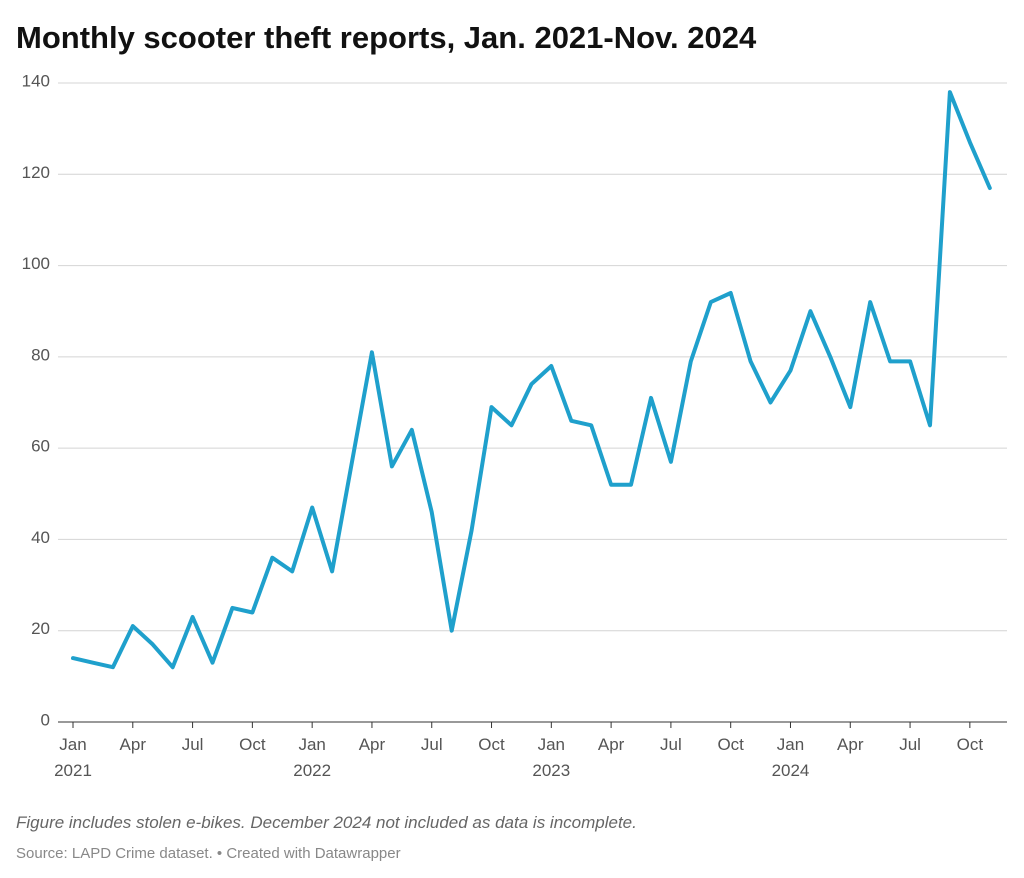 This screenshot has width=1024, height=878. Describe the element at coordinates (40, 537) in the screenshot. I see `y-tick-label: 40` at that location.